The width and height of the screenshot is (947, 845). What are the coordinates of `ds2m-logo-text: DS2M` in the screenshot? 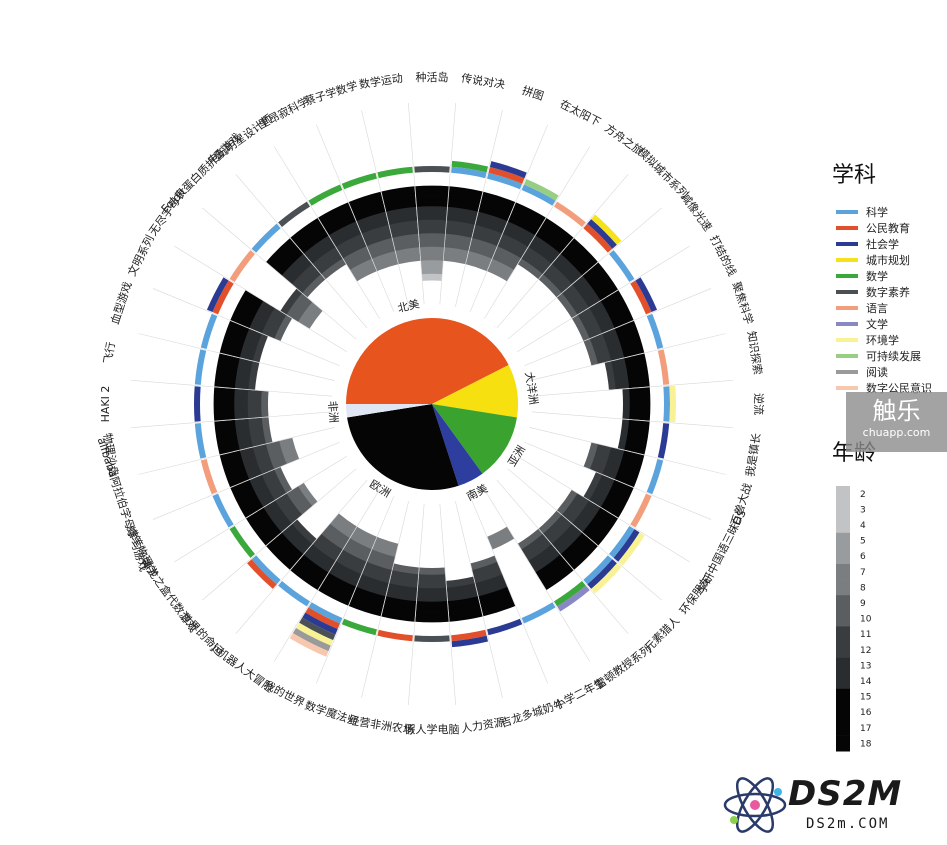 It's located at (845, 794).